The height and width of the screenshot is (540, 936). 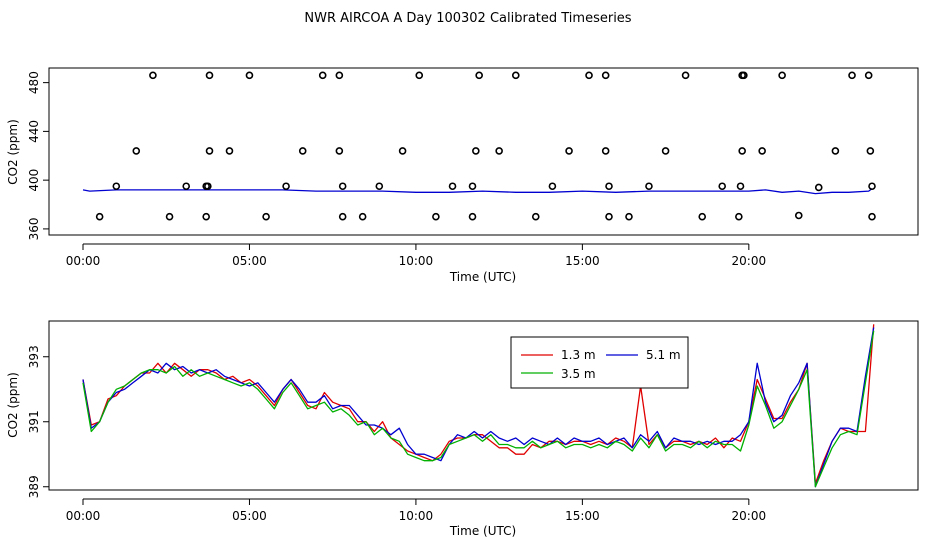 What do you see at coordinates (477, 191) in the screenshot?
I see `series-line-top-blue` at bounding box center [477, 191].